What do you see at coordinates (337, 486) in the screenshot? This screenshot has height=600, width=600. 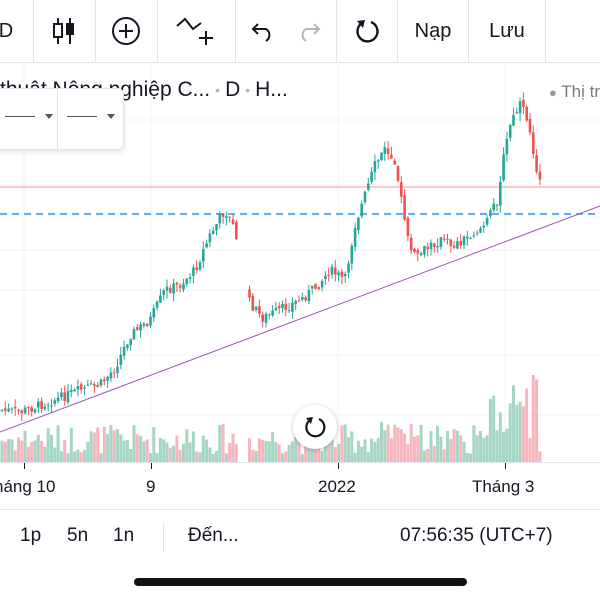 I see `x-tick-label: 2022` at bounding box center [337, 486].